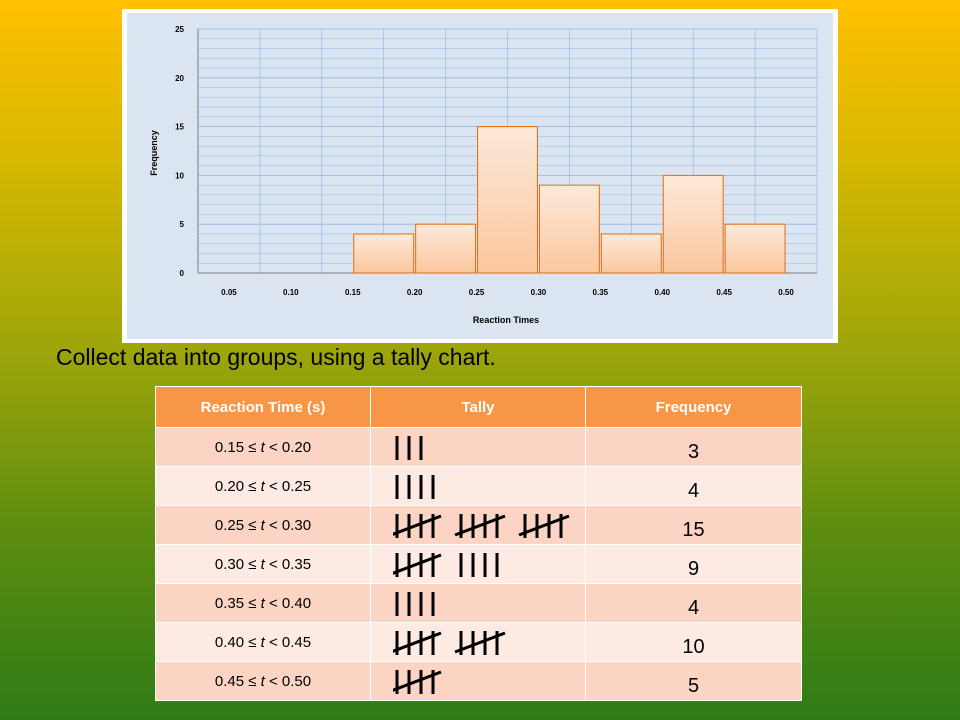 This screenshot has width=960, height=720. What do you see at coordinates (179, 29) in the screenshot?
I see `y-tick-label: 25` at bounding box center [179, 29].